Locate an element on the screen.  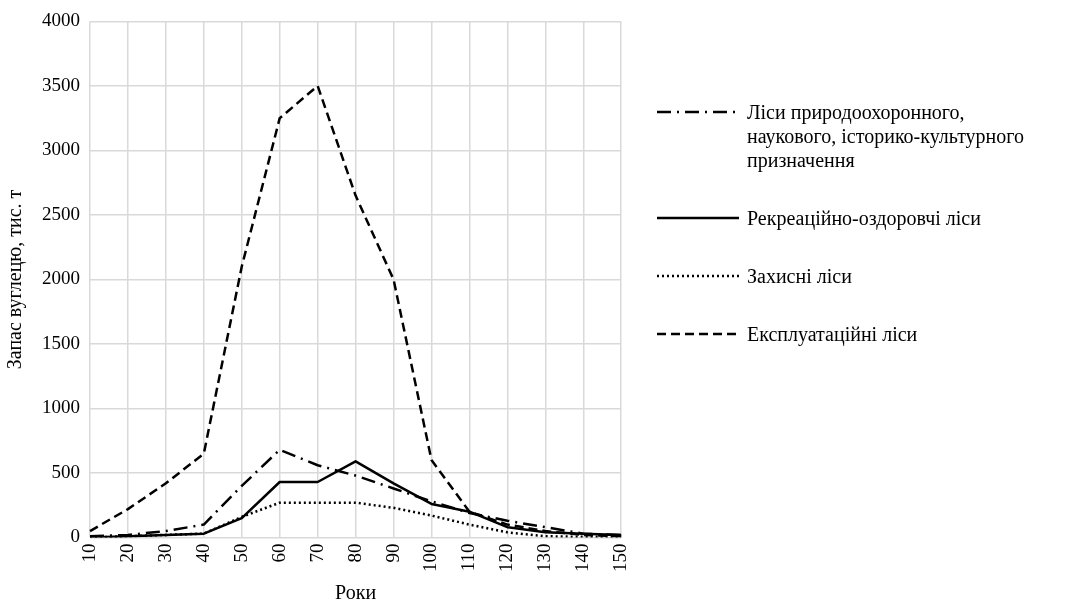
x-tick-label: 130 is located at coordinates (544, 557).